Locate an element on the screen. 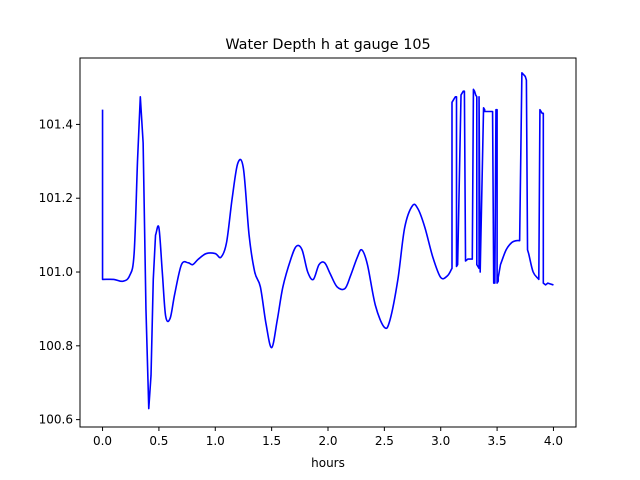 This screenshot has height=480, width=640. x-tick-label: 3.5 is located at coordinates (497, 441).